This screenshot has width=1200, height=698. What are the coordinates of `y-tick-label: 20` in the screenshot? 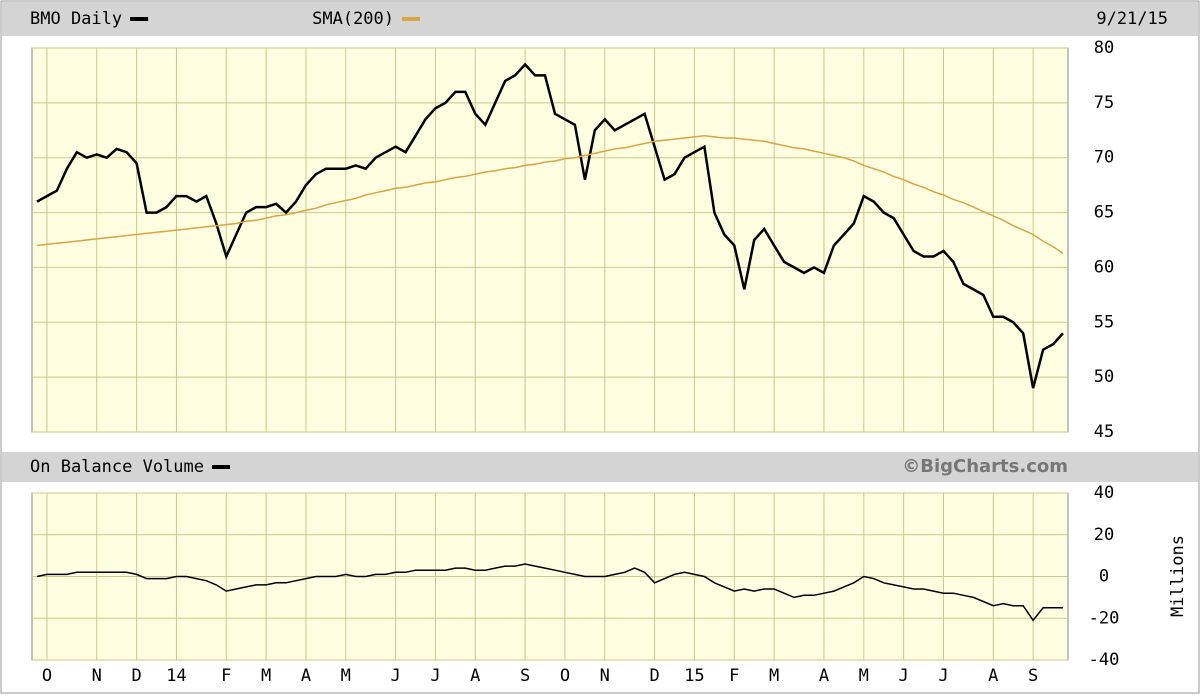 It's located at (1104, 535).